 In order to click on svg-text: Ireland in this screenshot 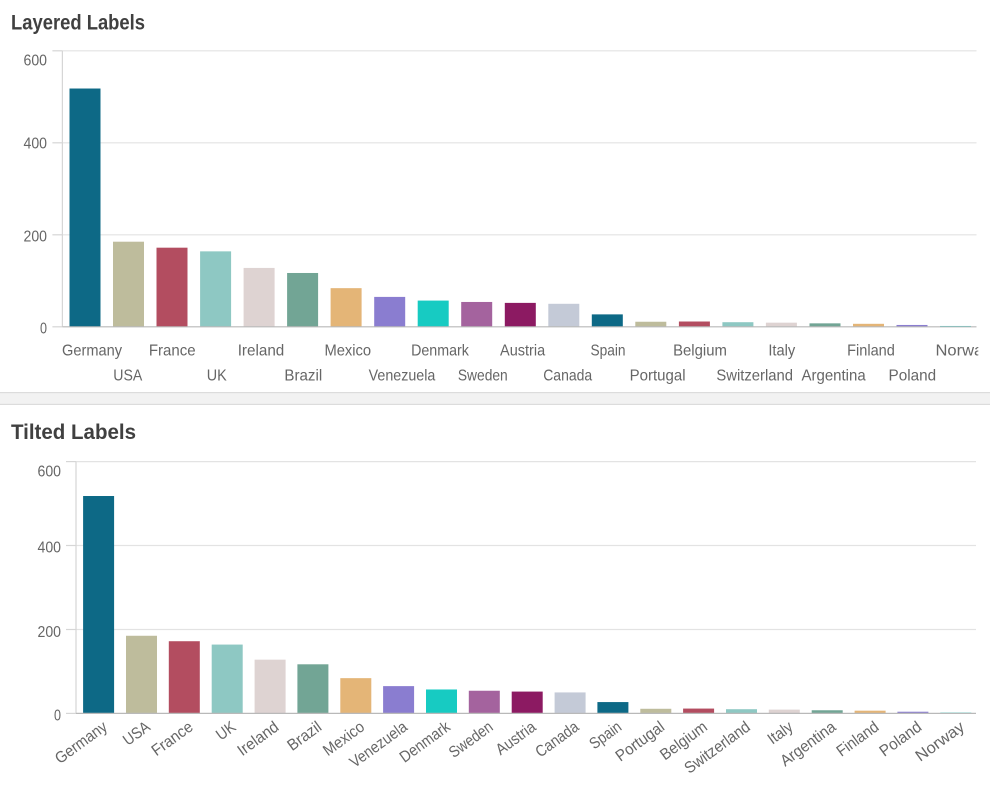, I will do `click(261, 350)`.